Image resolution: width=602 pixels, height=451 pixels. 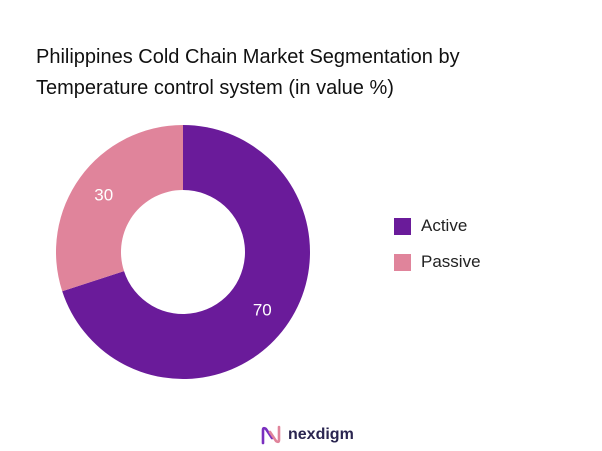 What do you see at coordinates (444, 225) in the screenshot?
I see `legend-label-active: Active` at bounding box center [444, 225].